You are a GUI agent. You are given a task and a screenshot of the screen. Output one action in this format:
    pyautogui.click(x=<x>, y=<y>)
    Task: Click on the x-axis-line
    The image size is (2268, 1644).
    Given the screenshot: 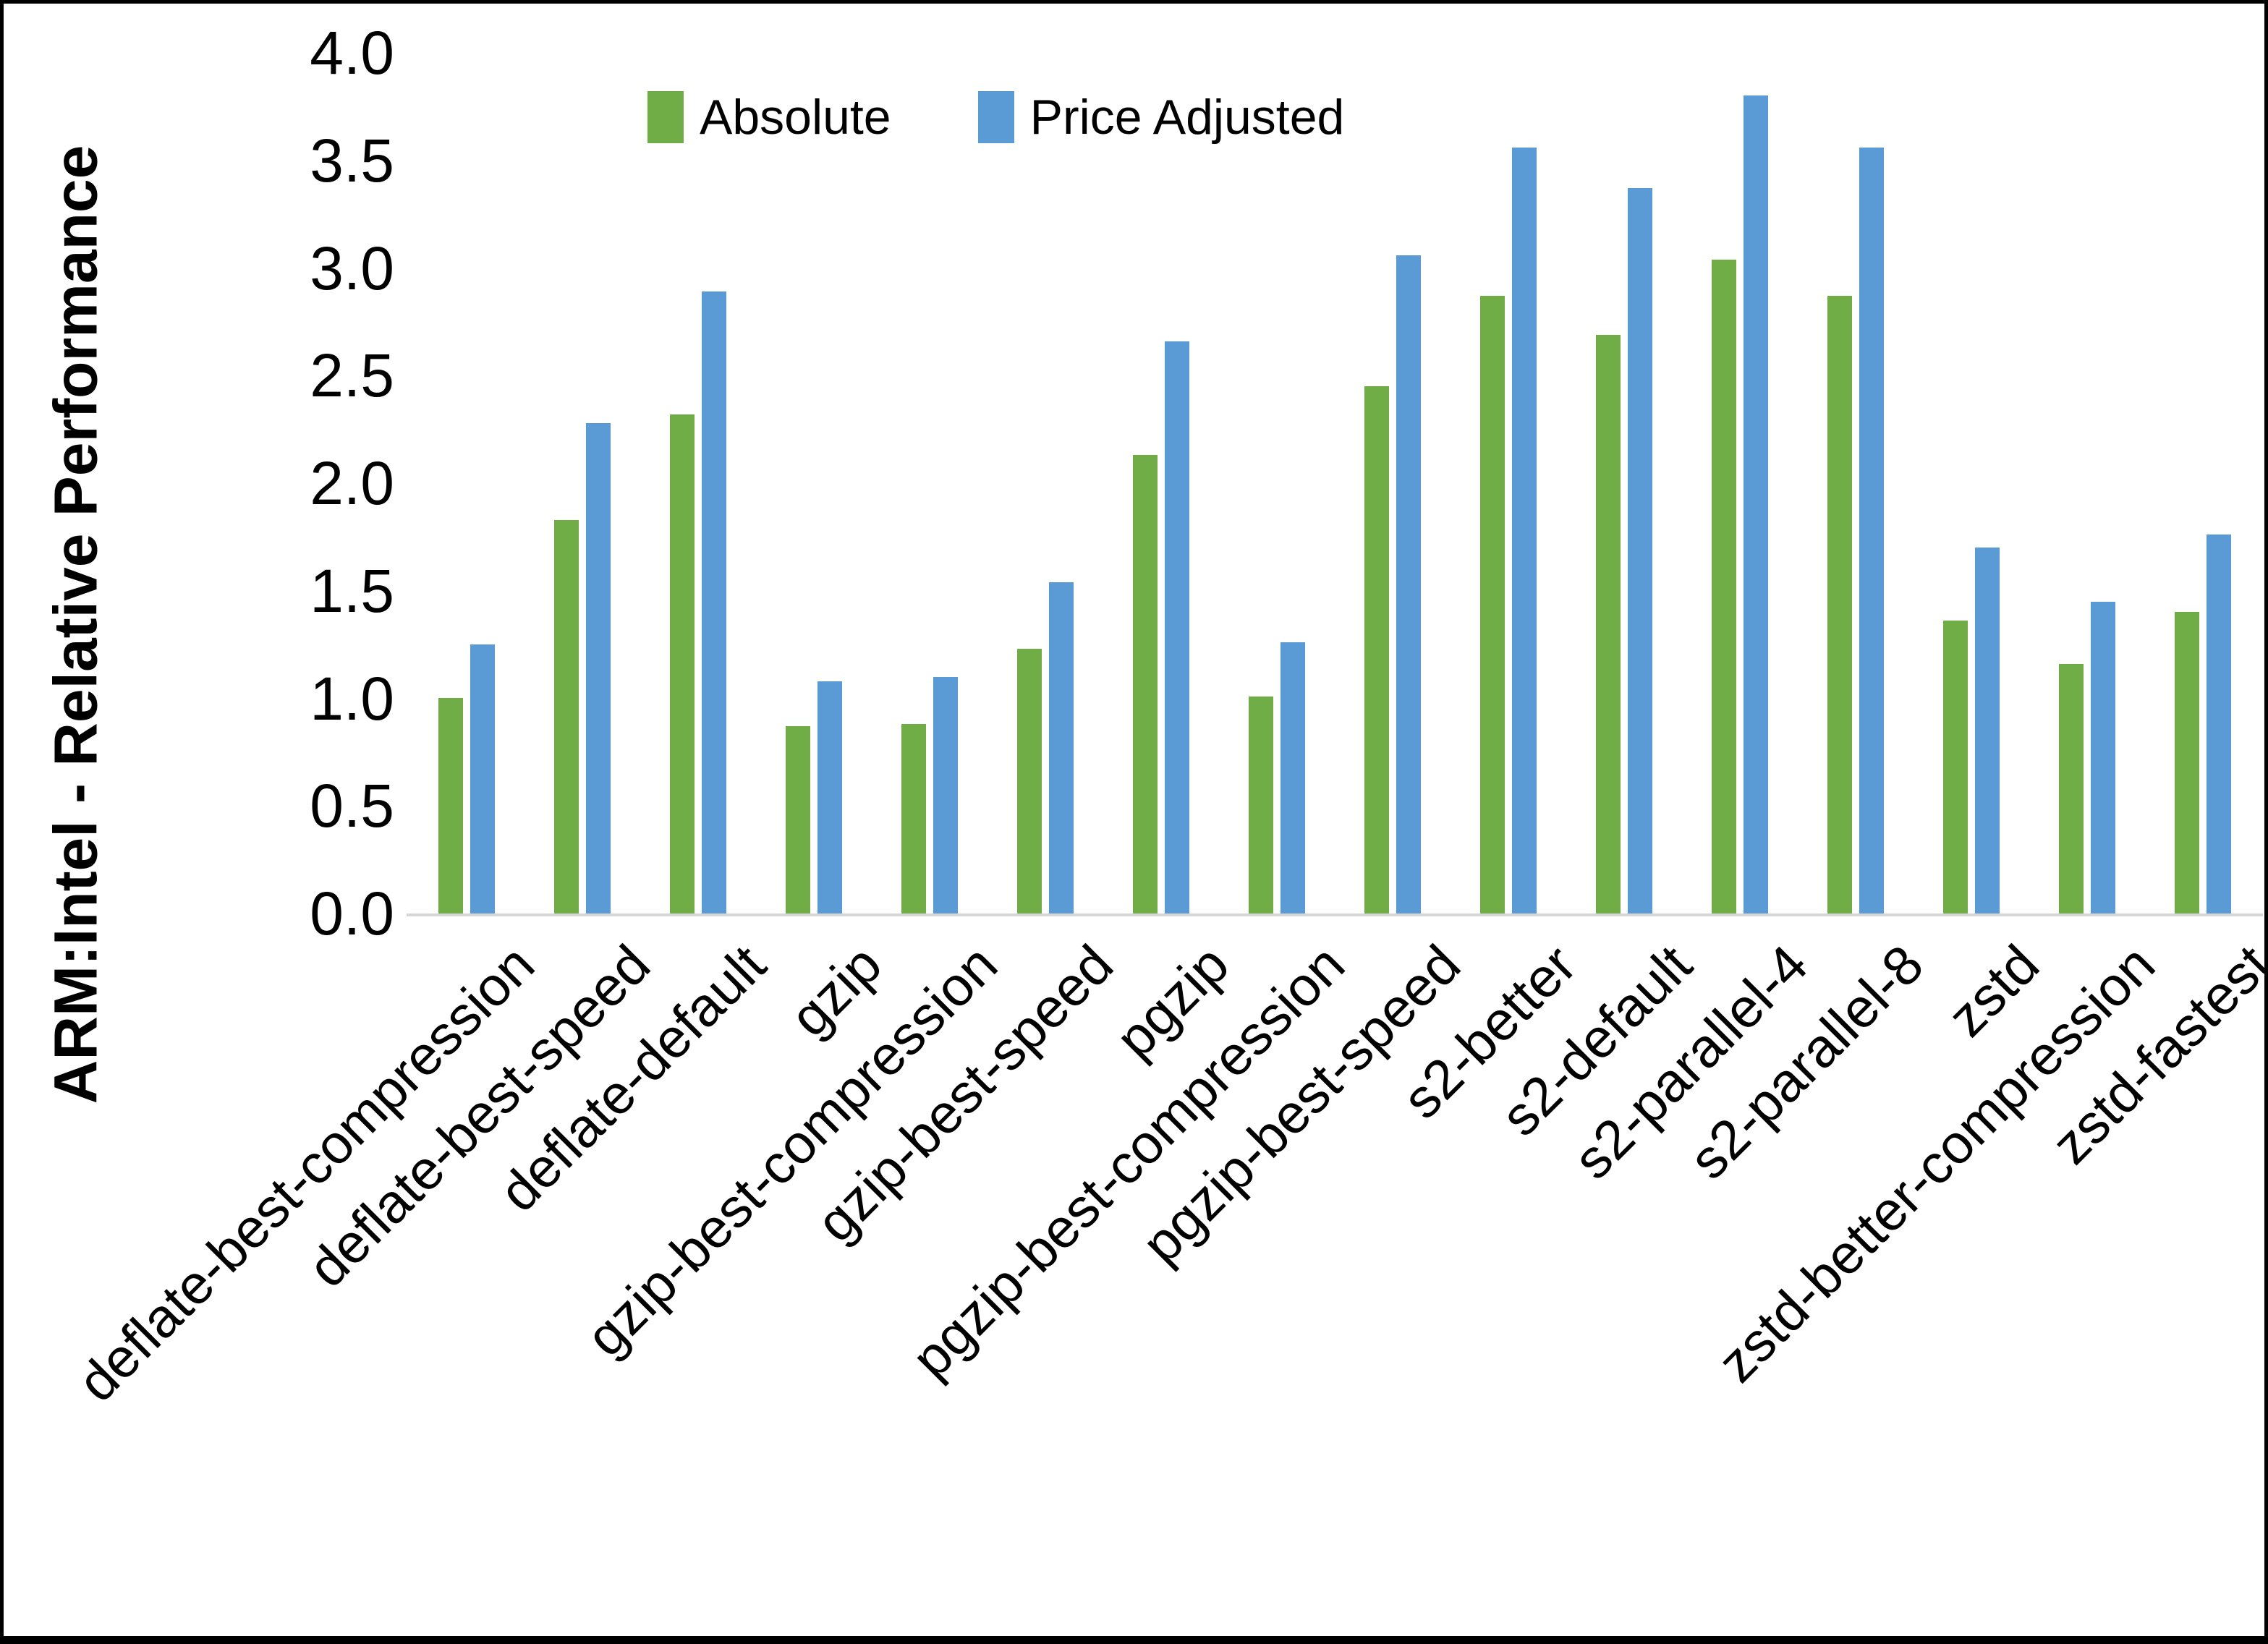 What is the action you would take?
    pyautogui.click(x=1335, y=914)
    